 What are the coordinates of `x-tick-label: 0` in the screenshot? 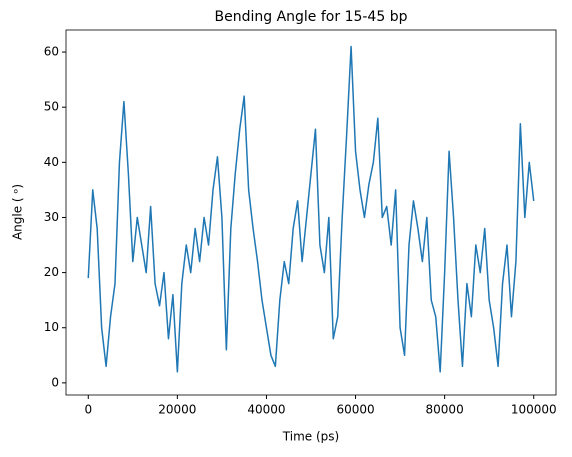 It's located at (88, 410).